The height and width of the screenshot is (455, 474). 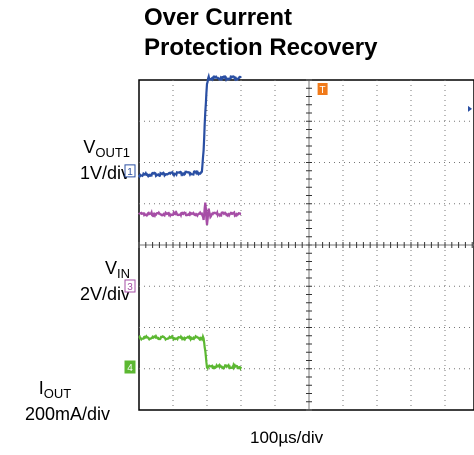 I want to click on channel-marker-text: 1, so click(x=130, y=172).